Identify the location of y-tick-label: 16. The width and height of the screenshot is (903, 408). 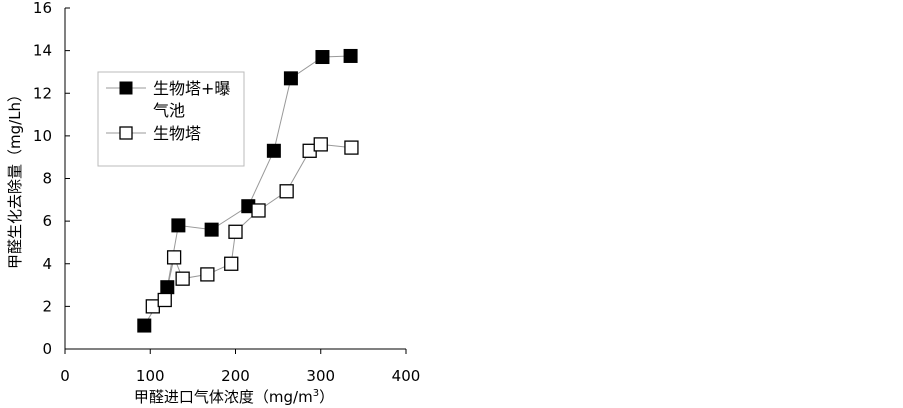
(42, 8).